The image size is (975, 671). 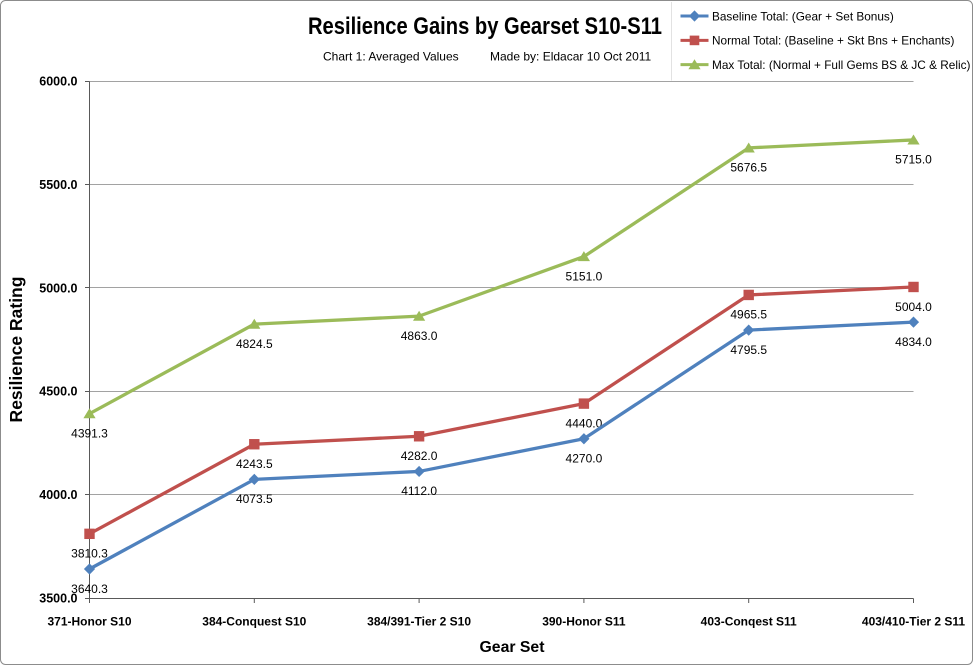 What do you see at coordinates (58, 392) in the screenshot?
I see `svg-text: 4500.0` at bounding box center [58, 392].